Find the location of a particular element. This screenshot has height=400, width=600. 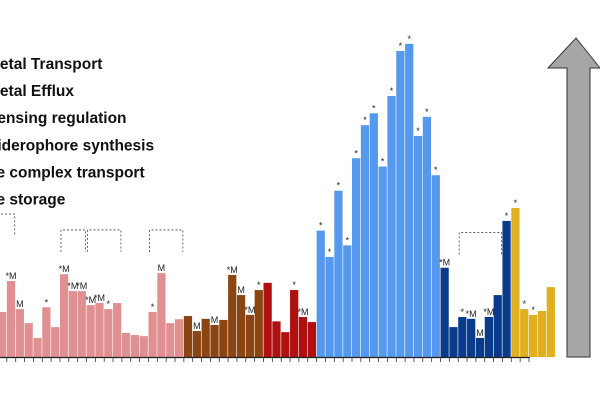

bar-annotation-18: * is located at coordinates (153, 307).